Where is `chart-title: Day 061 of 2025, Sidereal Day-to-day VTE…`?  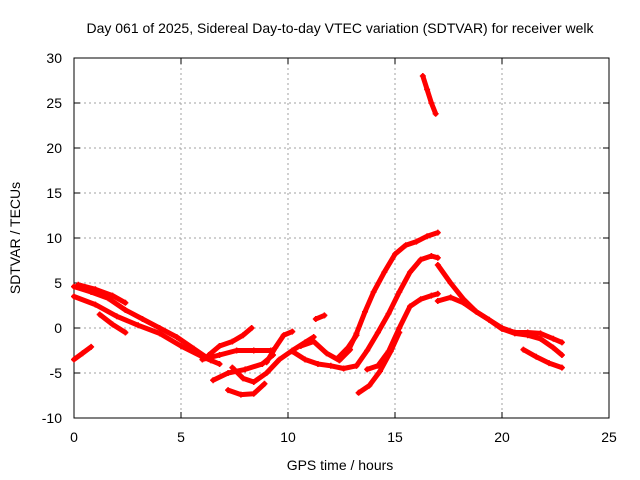
chart-title: Day 061 of 2025, Sidereal Day-to-day VTE… is located at coordinates (340, 28).